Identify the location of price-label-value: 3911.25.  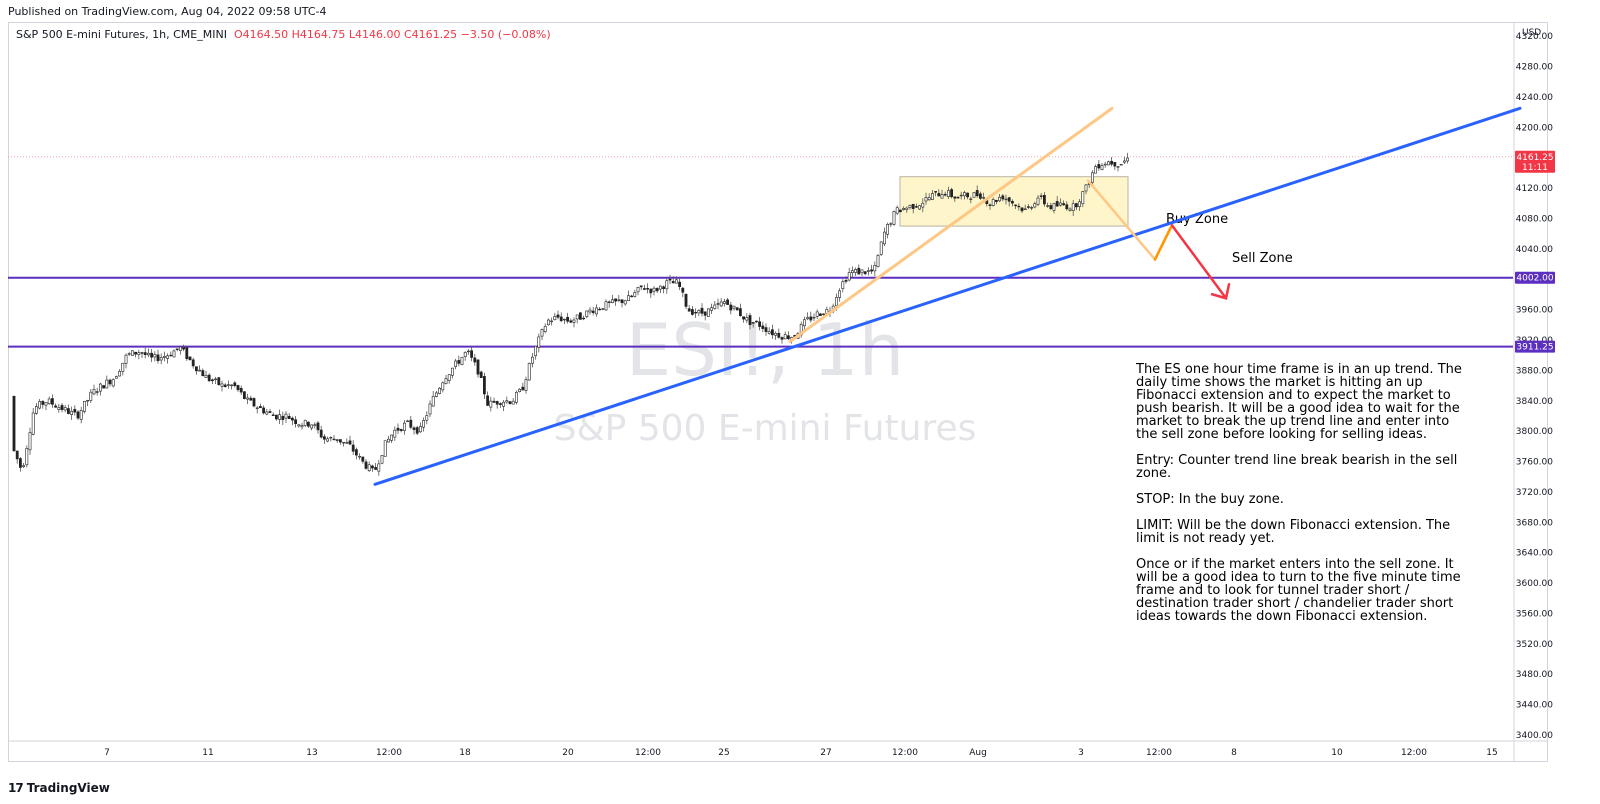
(1534, 348).